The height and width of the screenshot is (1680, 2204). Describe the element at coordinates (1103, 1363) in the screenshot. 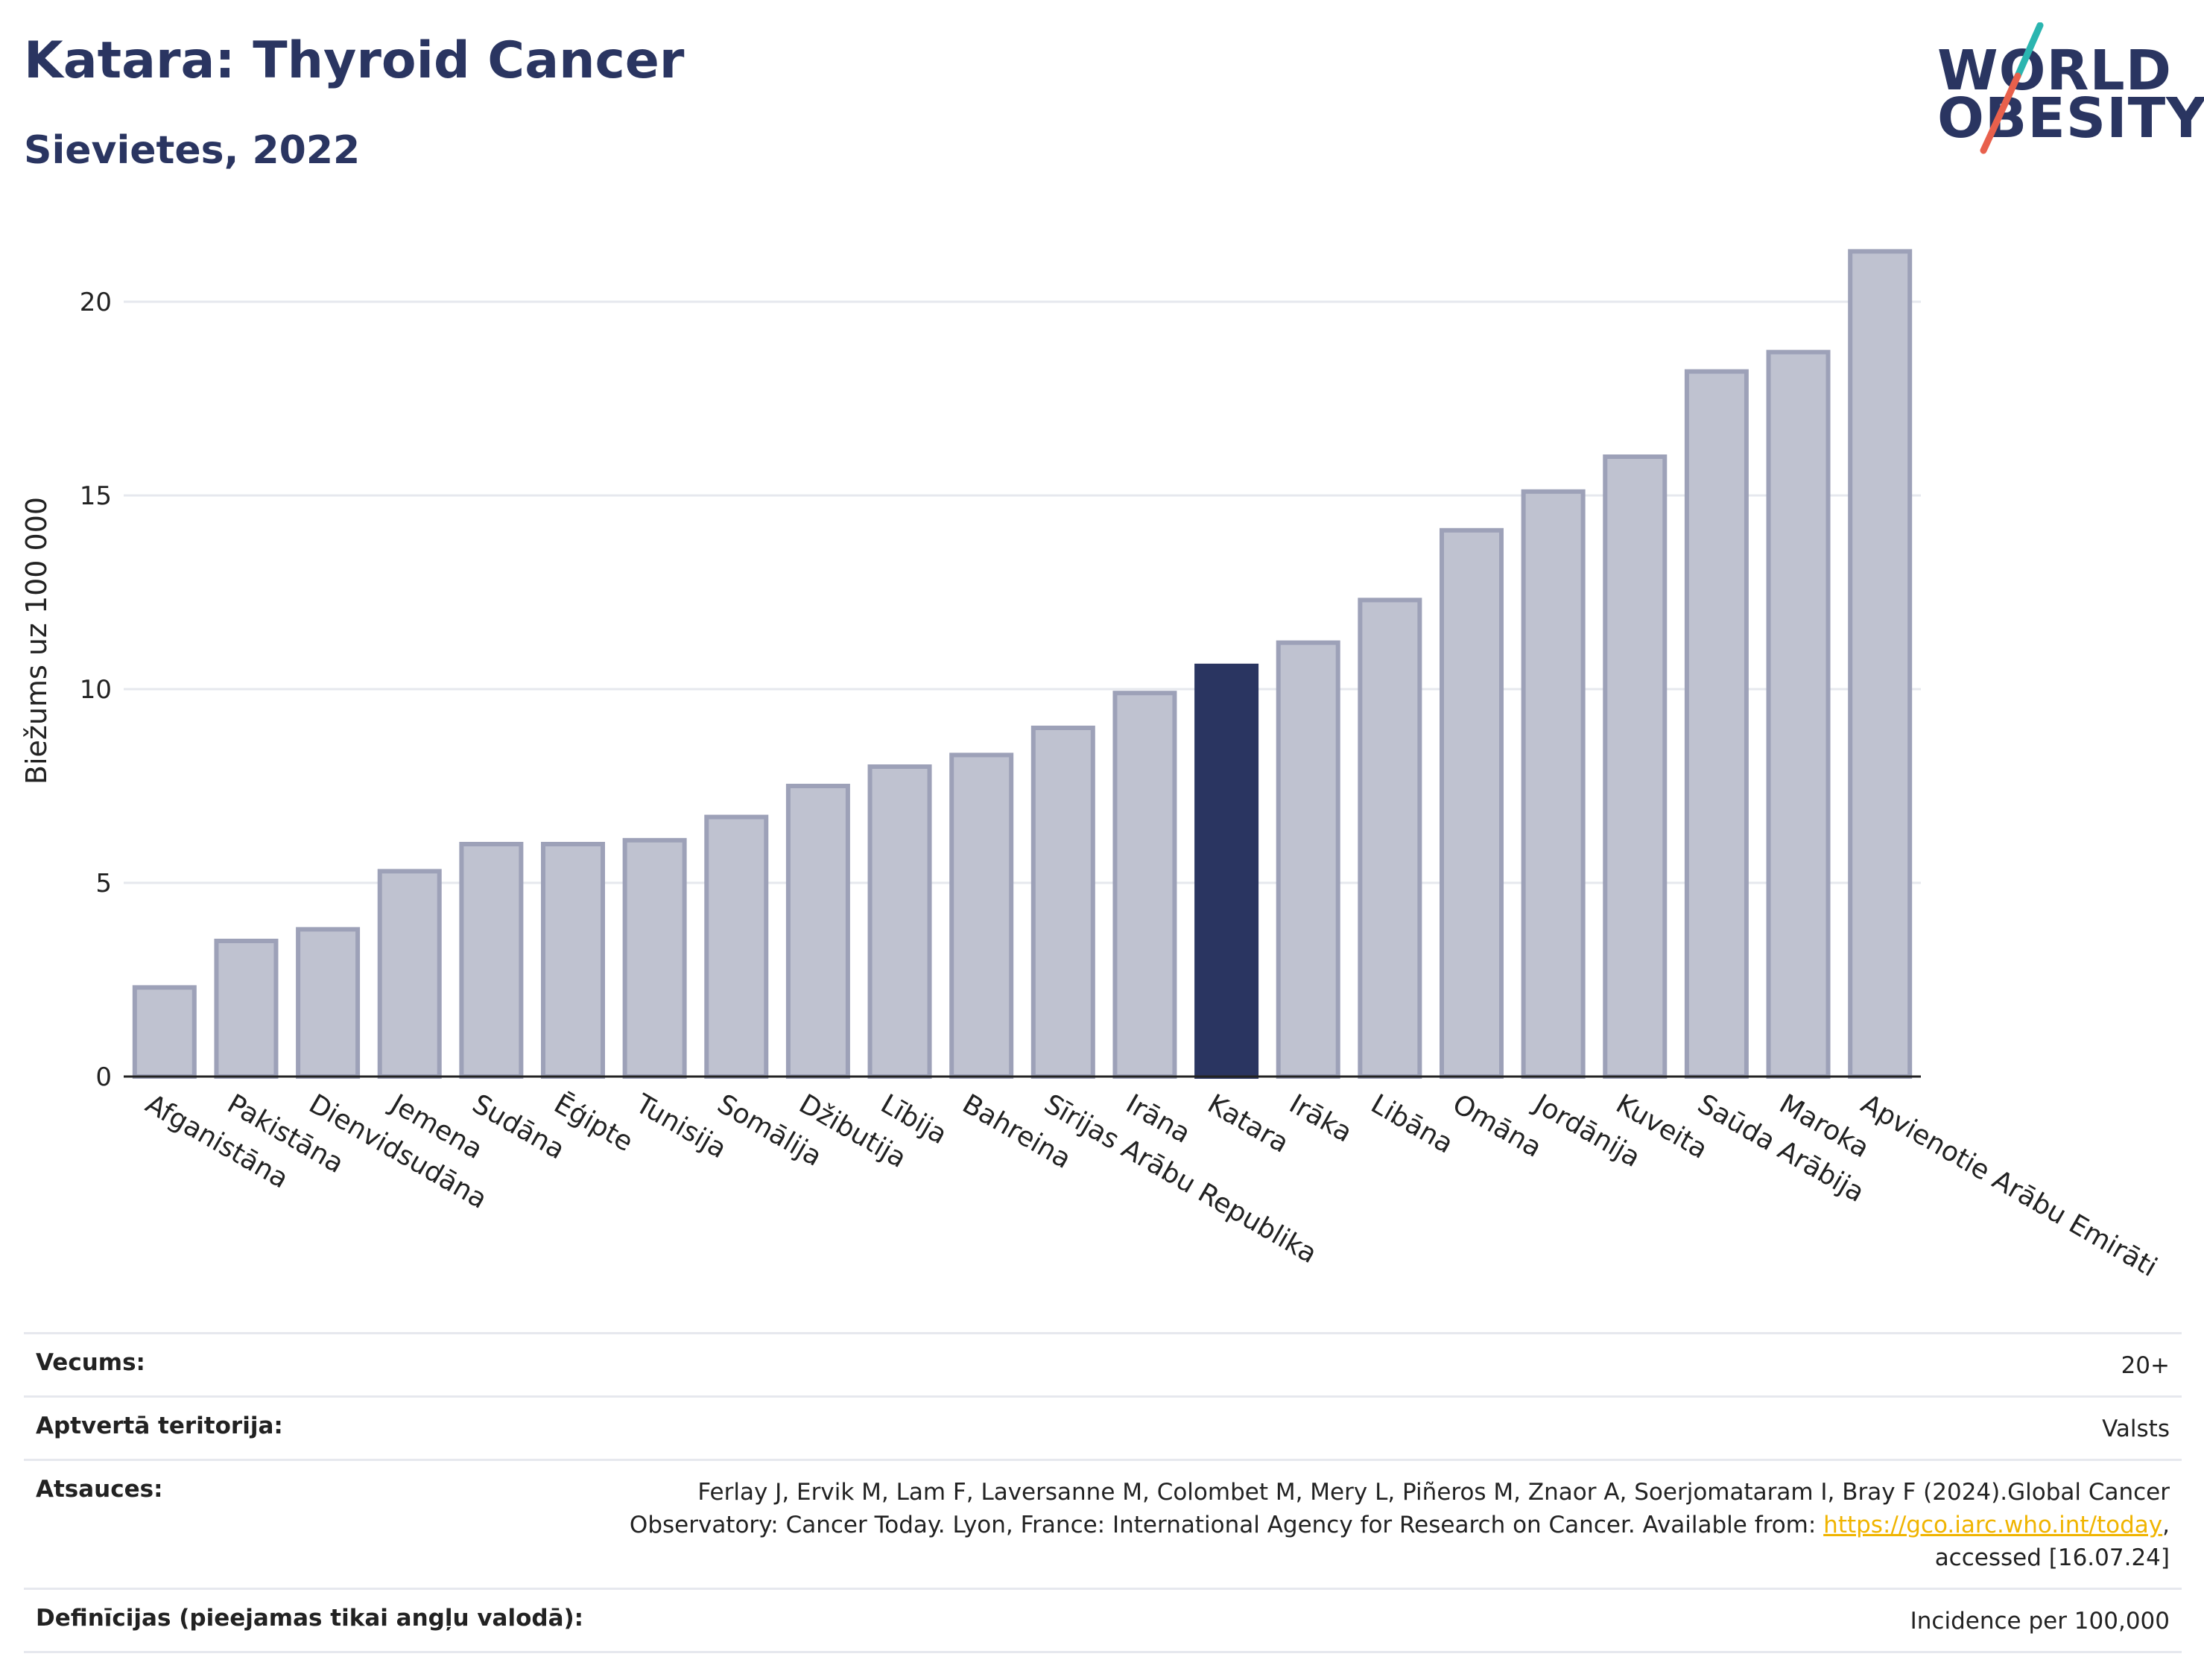

I see `info-row-age: Vecums: 20+` at that location.